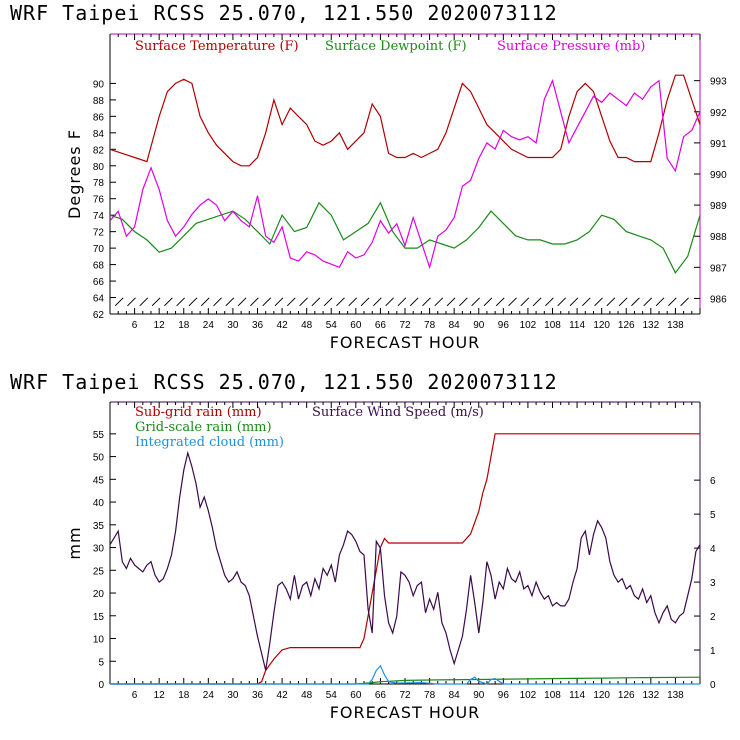  I want to click on x-axis-label: FORECAST HOUR, so click(405, 342).